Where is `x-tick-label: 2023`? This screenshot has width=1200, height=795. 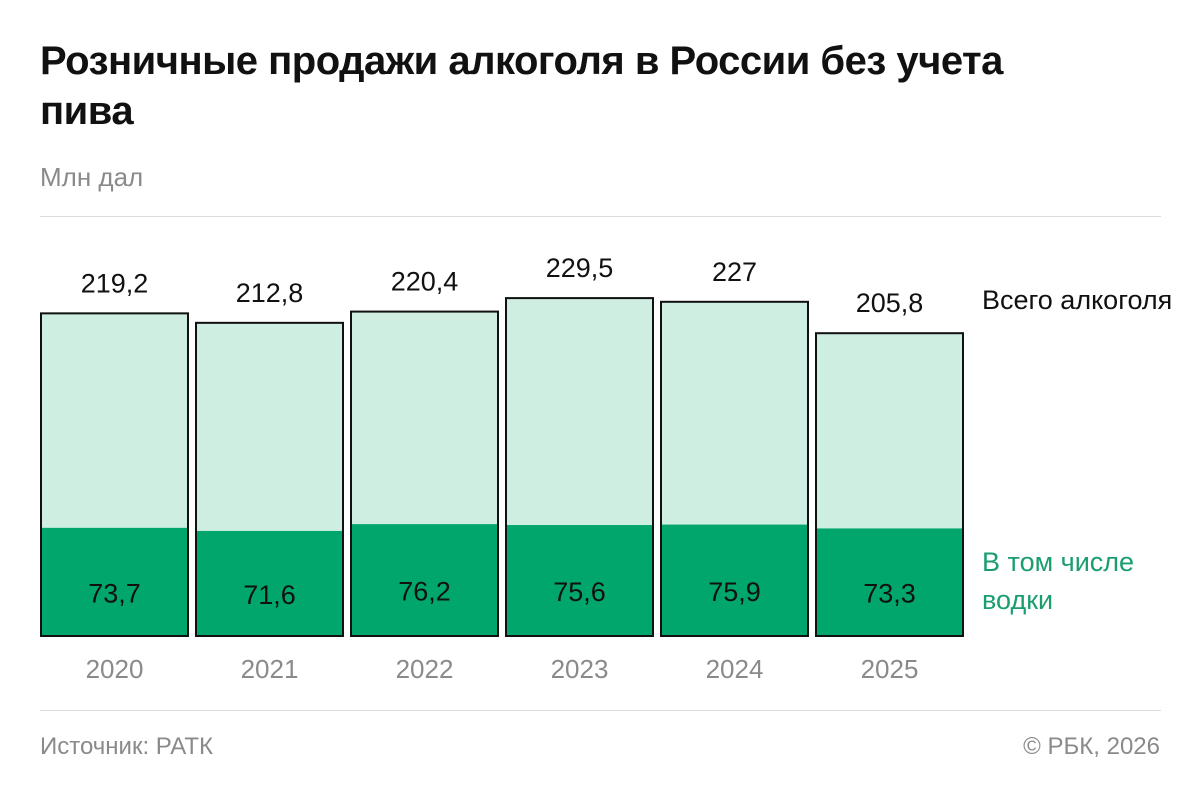
x-tick-label: 2023 is located at coordinates (580, 669).